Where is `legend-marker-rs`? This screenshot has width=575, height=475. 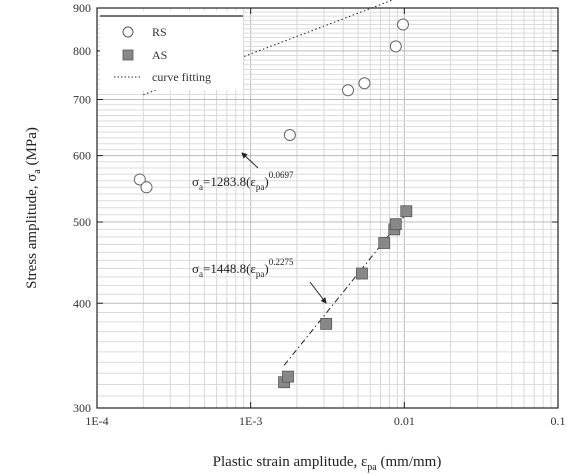 legend-marker-rs is located at coordinates (128, 32).